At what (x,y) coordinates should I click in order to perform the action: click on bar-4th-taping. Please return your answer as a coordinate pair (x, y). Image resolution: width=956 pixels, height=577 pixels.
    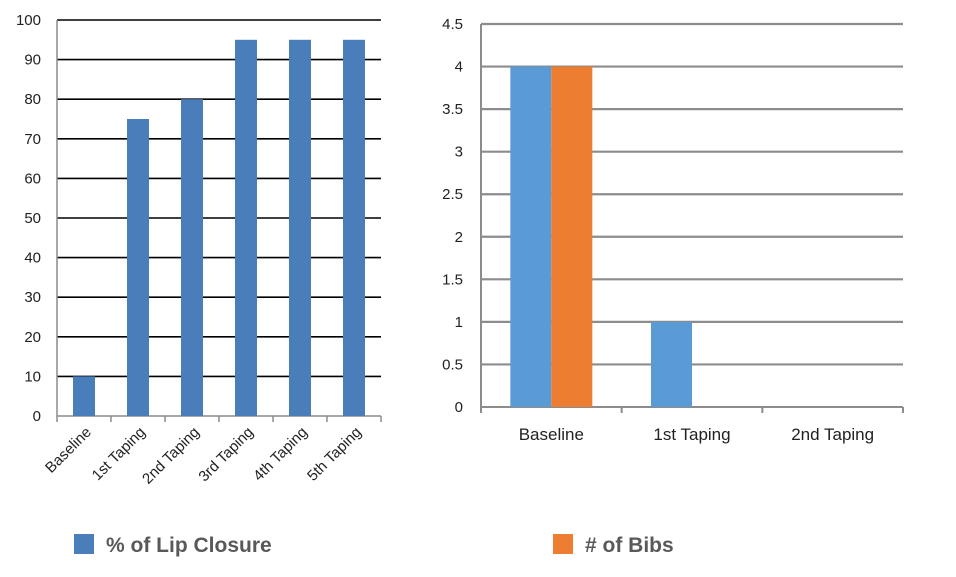
    Looking at the image, I should click on (300, 228).